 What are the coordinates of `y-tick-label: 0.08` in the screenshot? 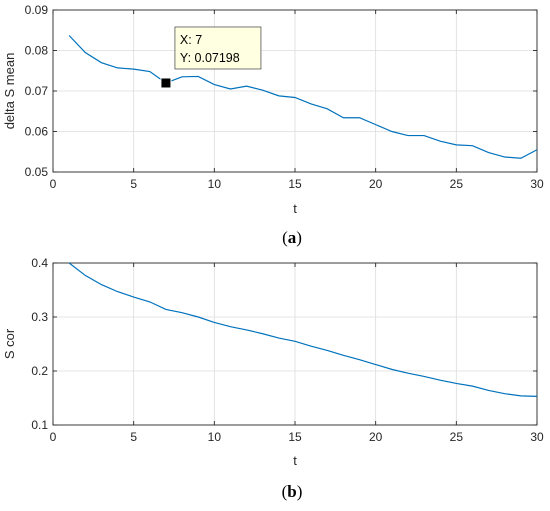 It's located at (37, 51).